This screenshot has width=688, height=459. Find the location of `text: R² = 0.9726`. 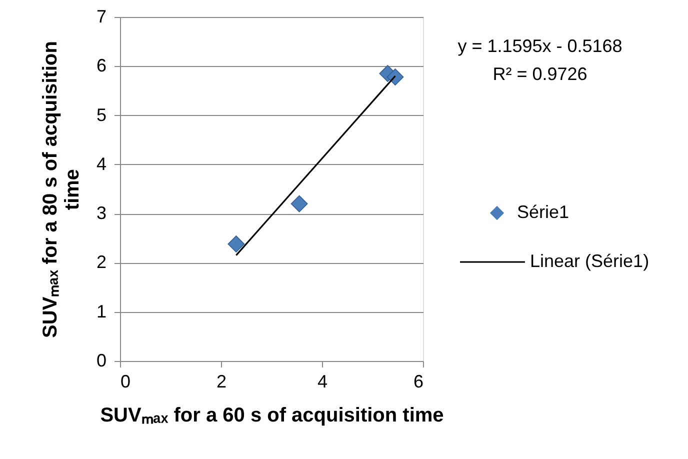

text: R² = 0.9726 is located at coordinates (540, 74).